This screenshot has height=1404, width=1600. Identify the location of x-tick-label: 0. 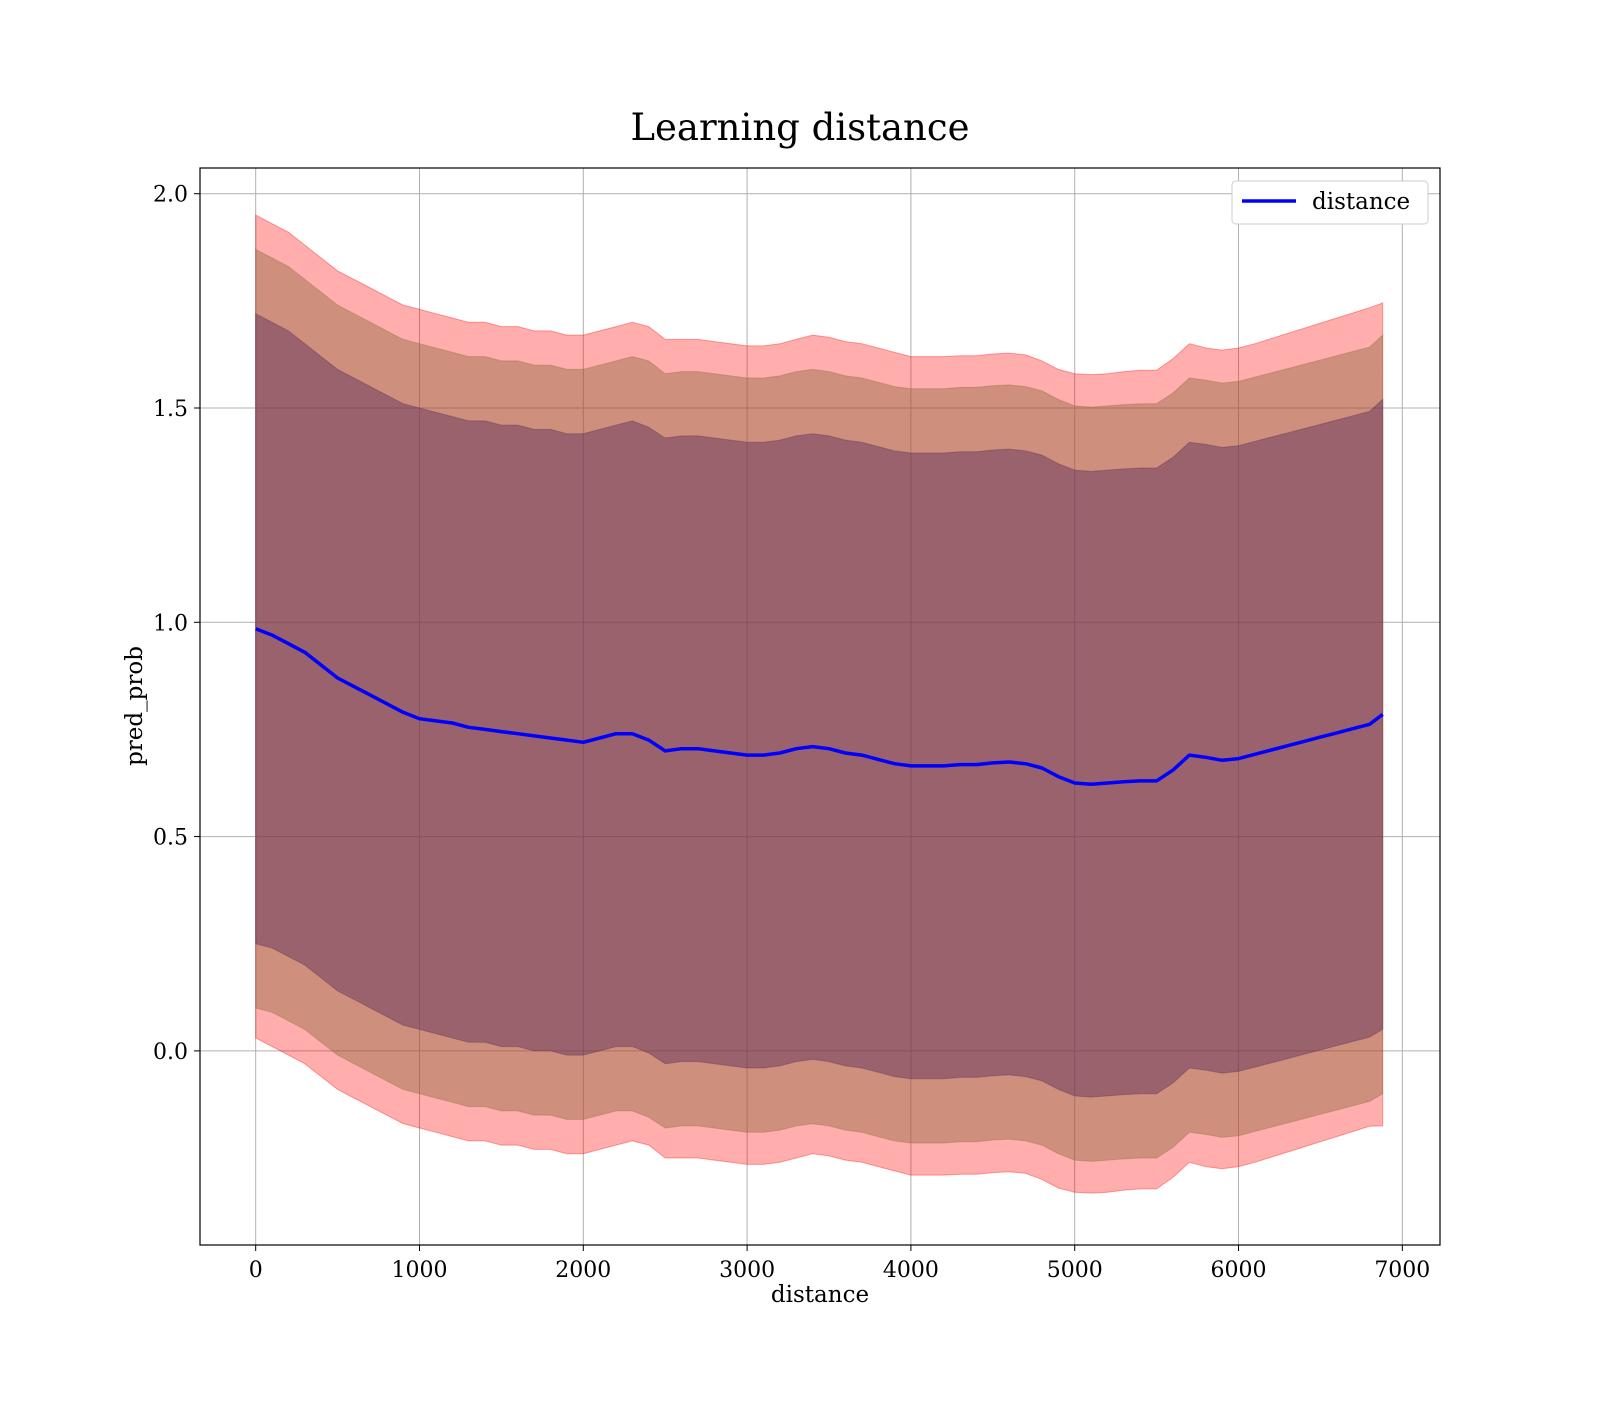
(256, 1270).